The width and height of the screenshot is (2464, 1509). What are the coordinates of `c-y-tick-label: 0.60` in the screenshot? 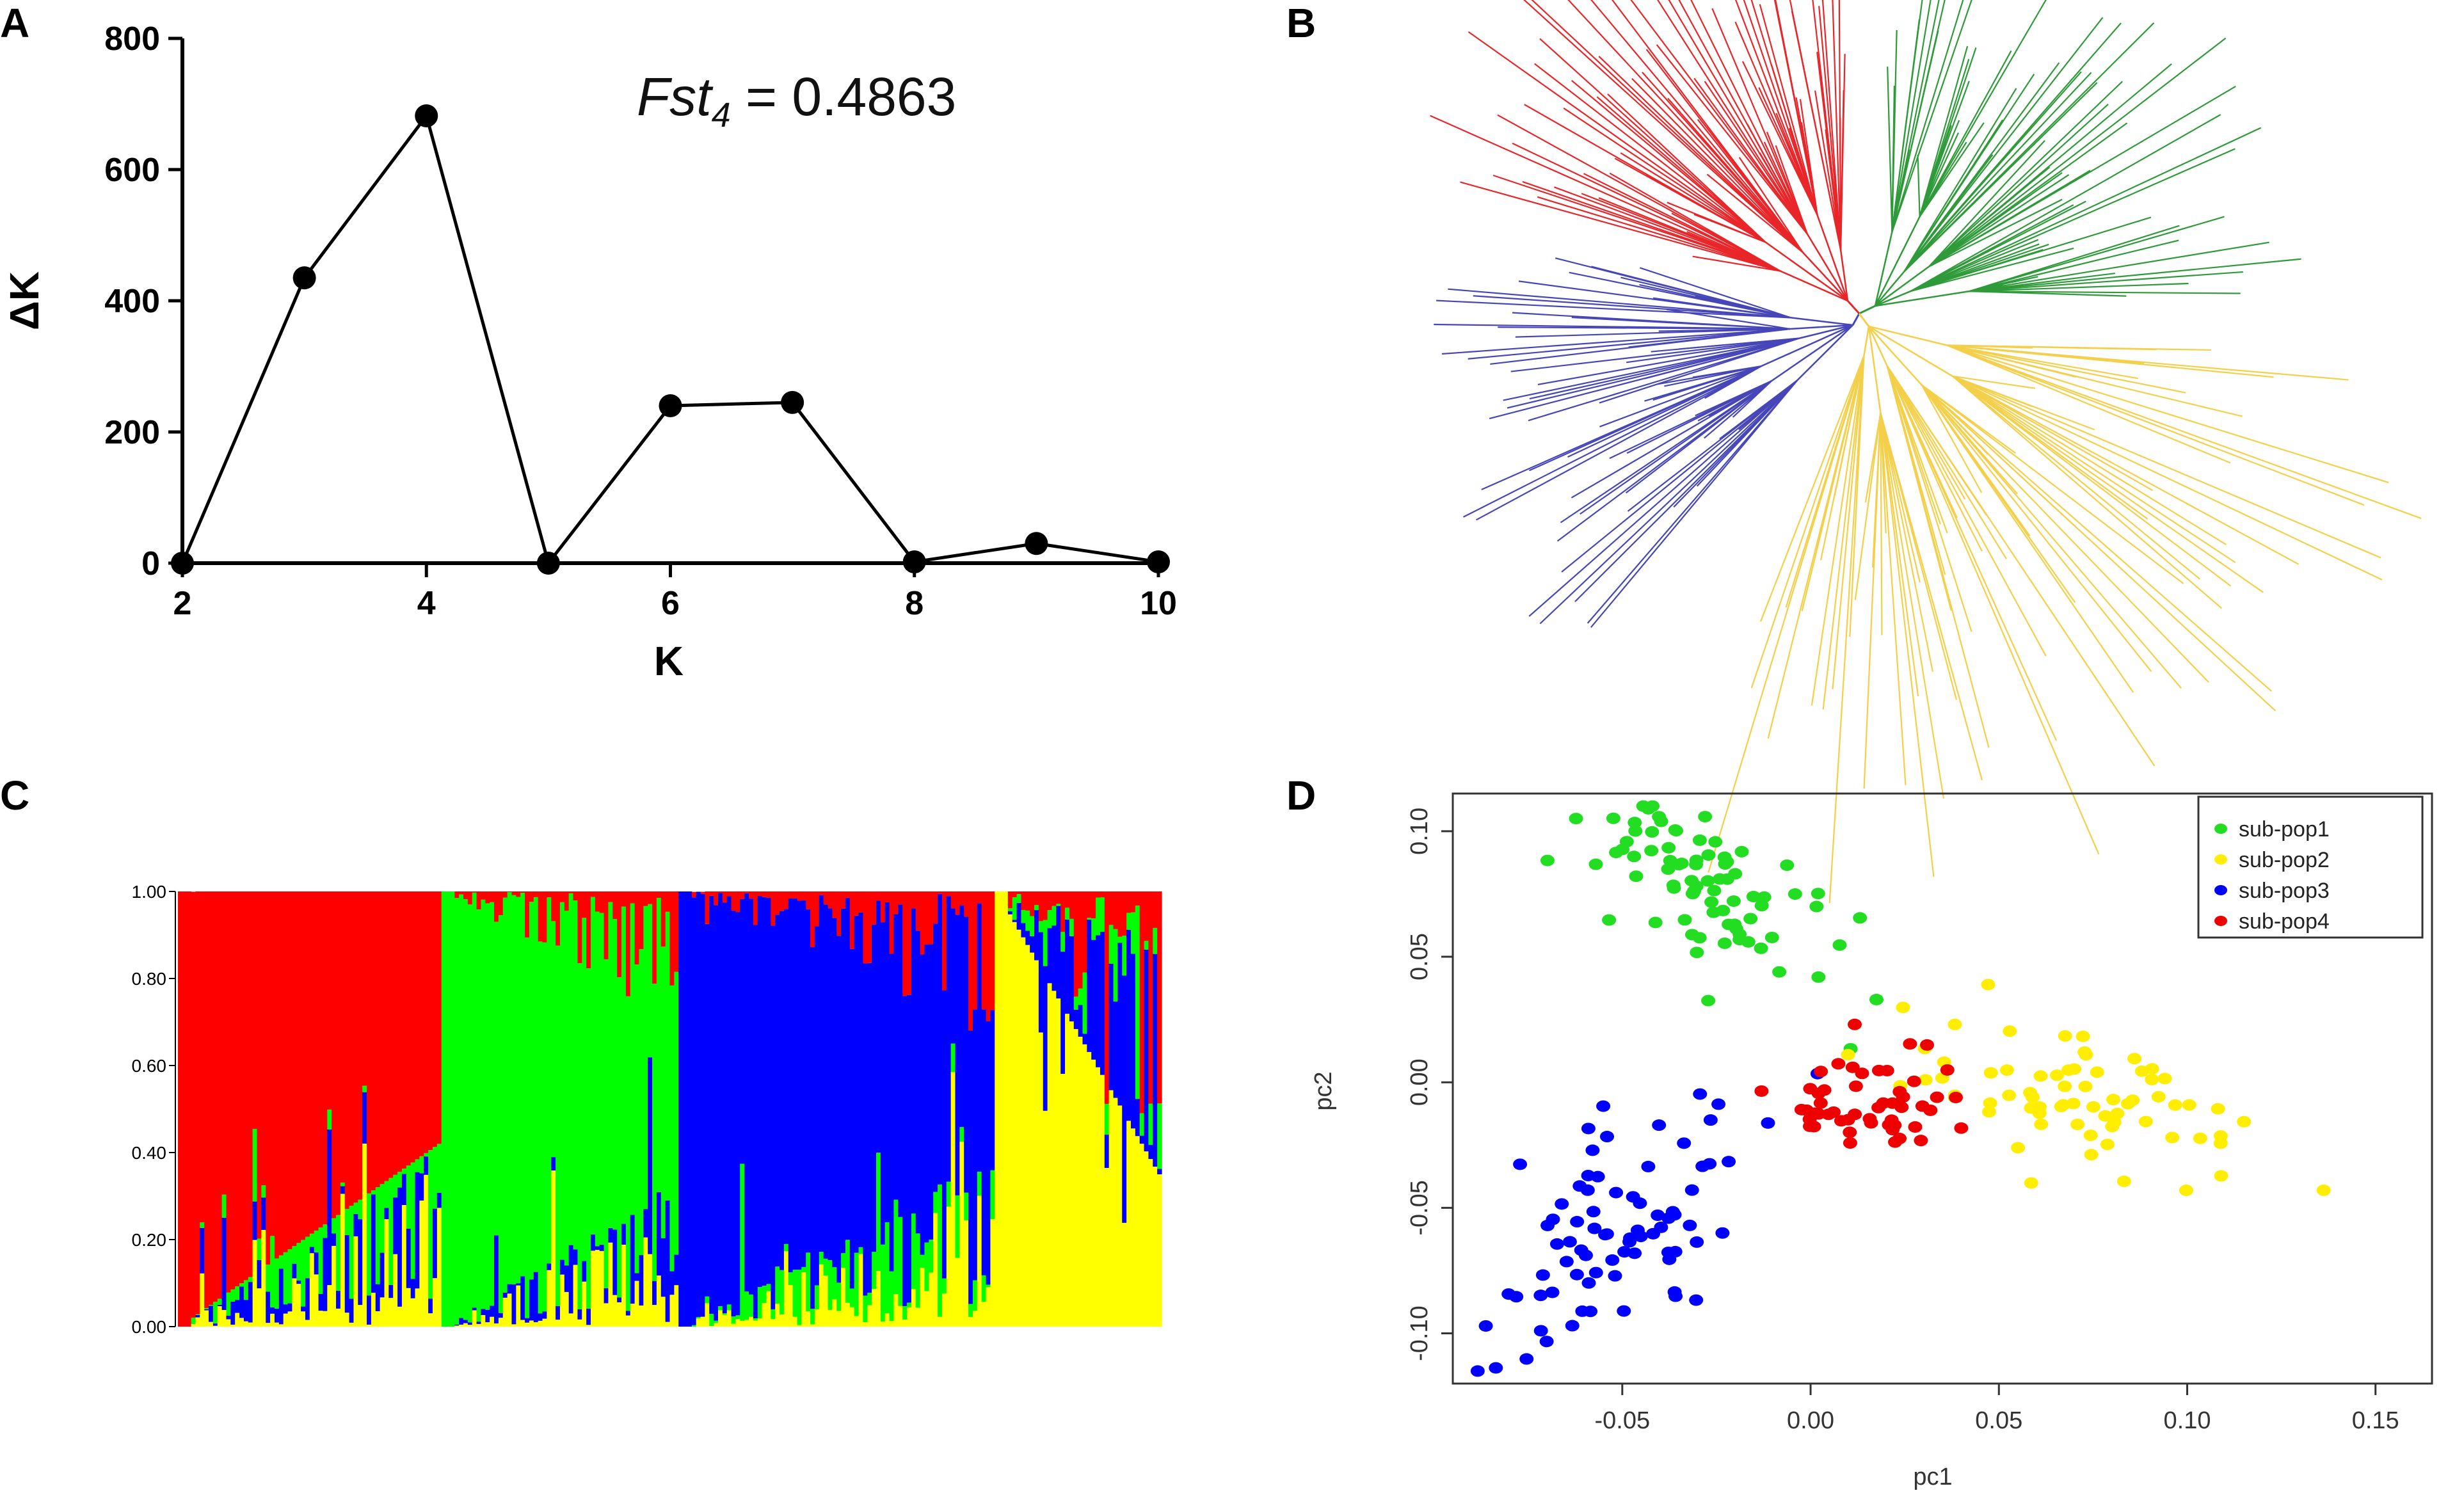 It's located at (149, 1066).